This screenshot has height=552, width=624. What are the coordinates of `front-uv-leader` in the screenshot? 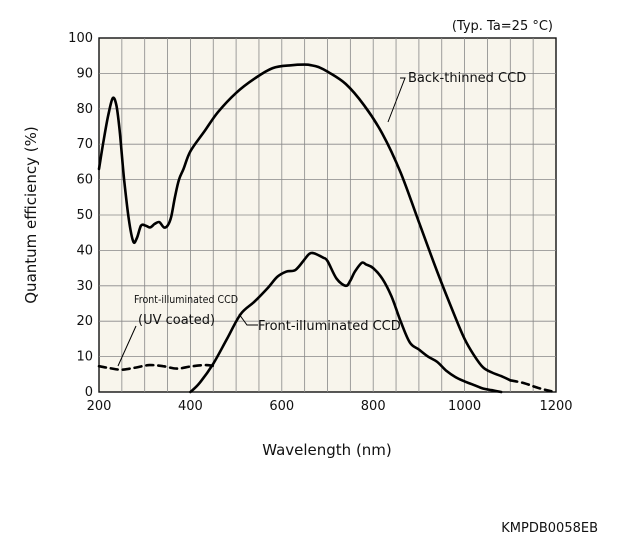 It's located at (127, 346).